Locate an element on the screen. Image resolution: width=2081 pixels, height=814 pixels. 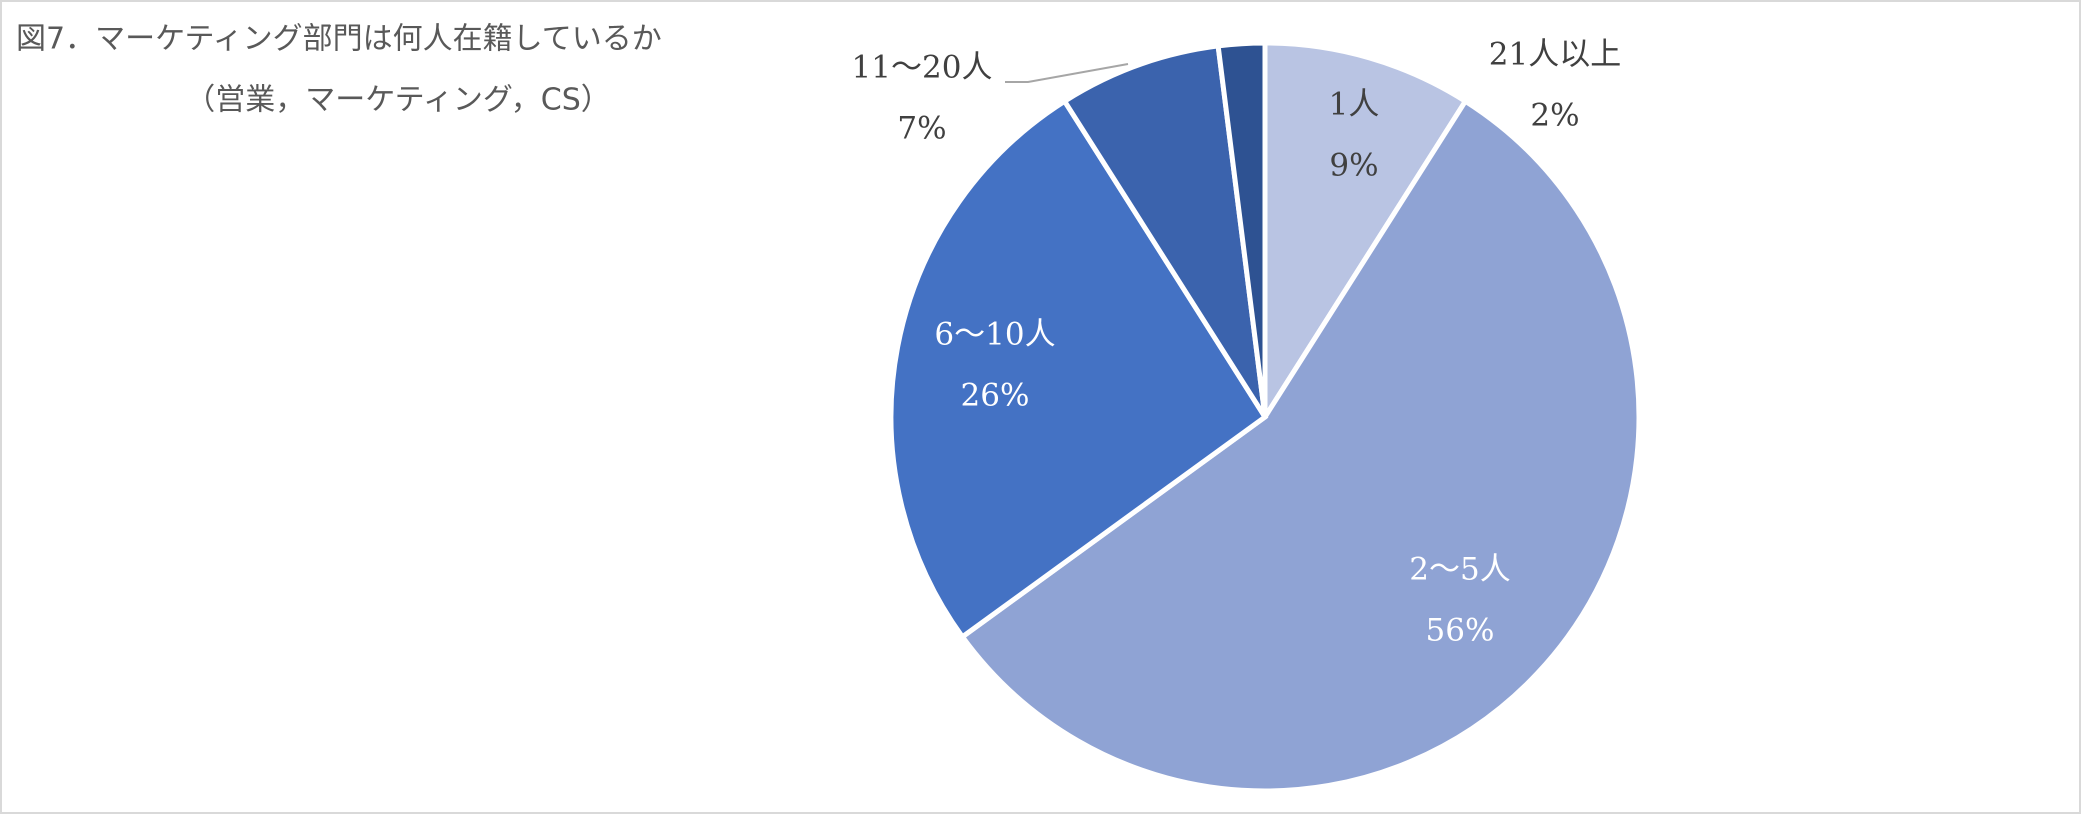
slice-category-label: 21人以上 is located at coordinates (1555, 55).